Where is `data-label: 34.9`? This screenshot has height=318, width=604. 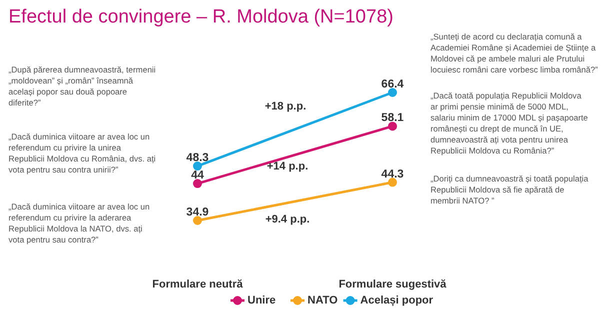 data-label: 34.9 is located at coordinates (197, 212).